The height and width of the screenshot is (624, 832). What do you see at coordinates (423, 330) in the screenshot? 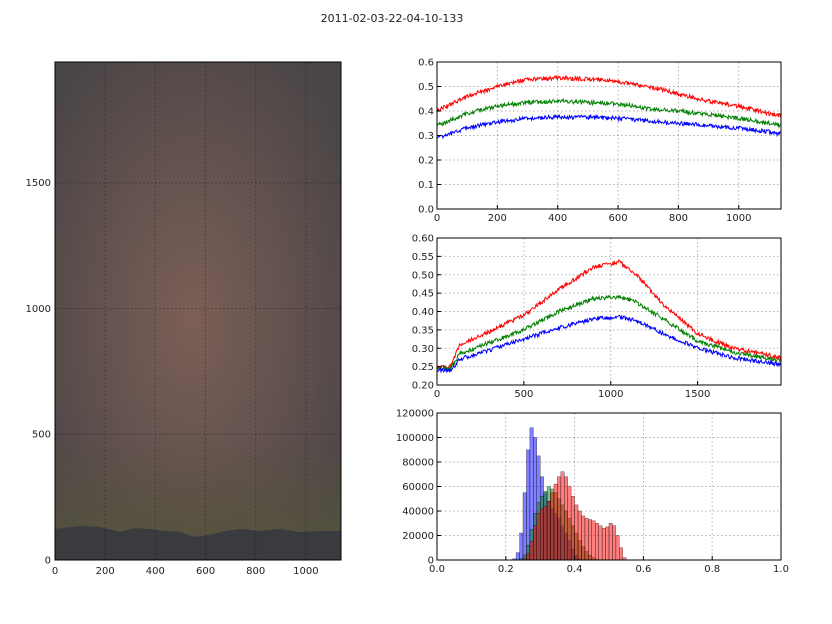
I see `y-tick-label: 0.35` at bounding box center [423, 330].